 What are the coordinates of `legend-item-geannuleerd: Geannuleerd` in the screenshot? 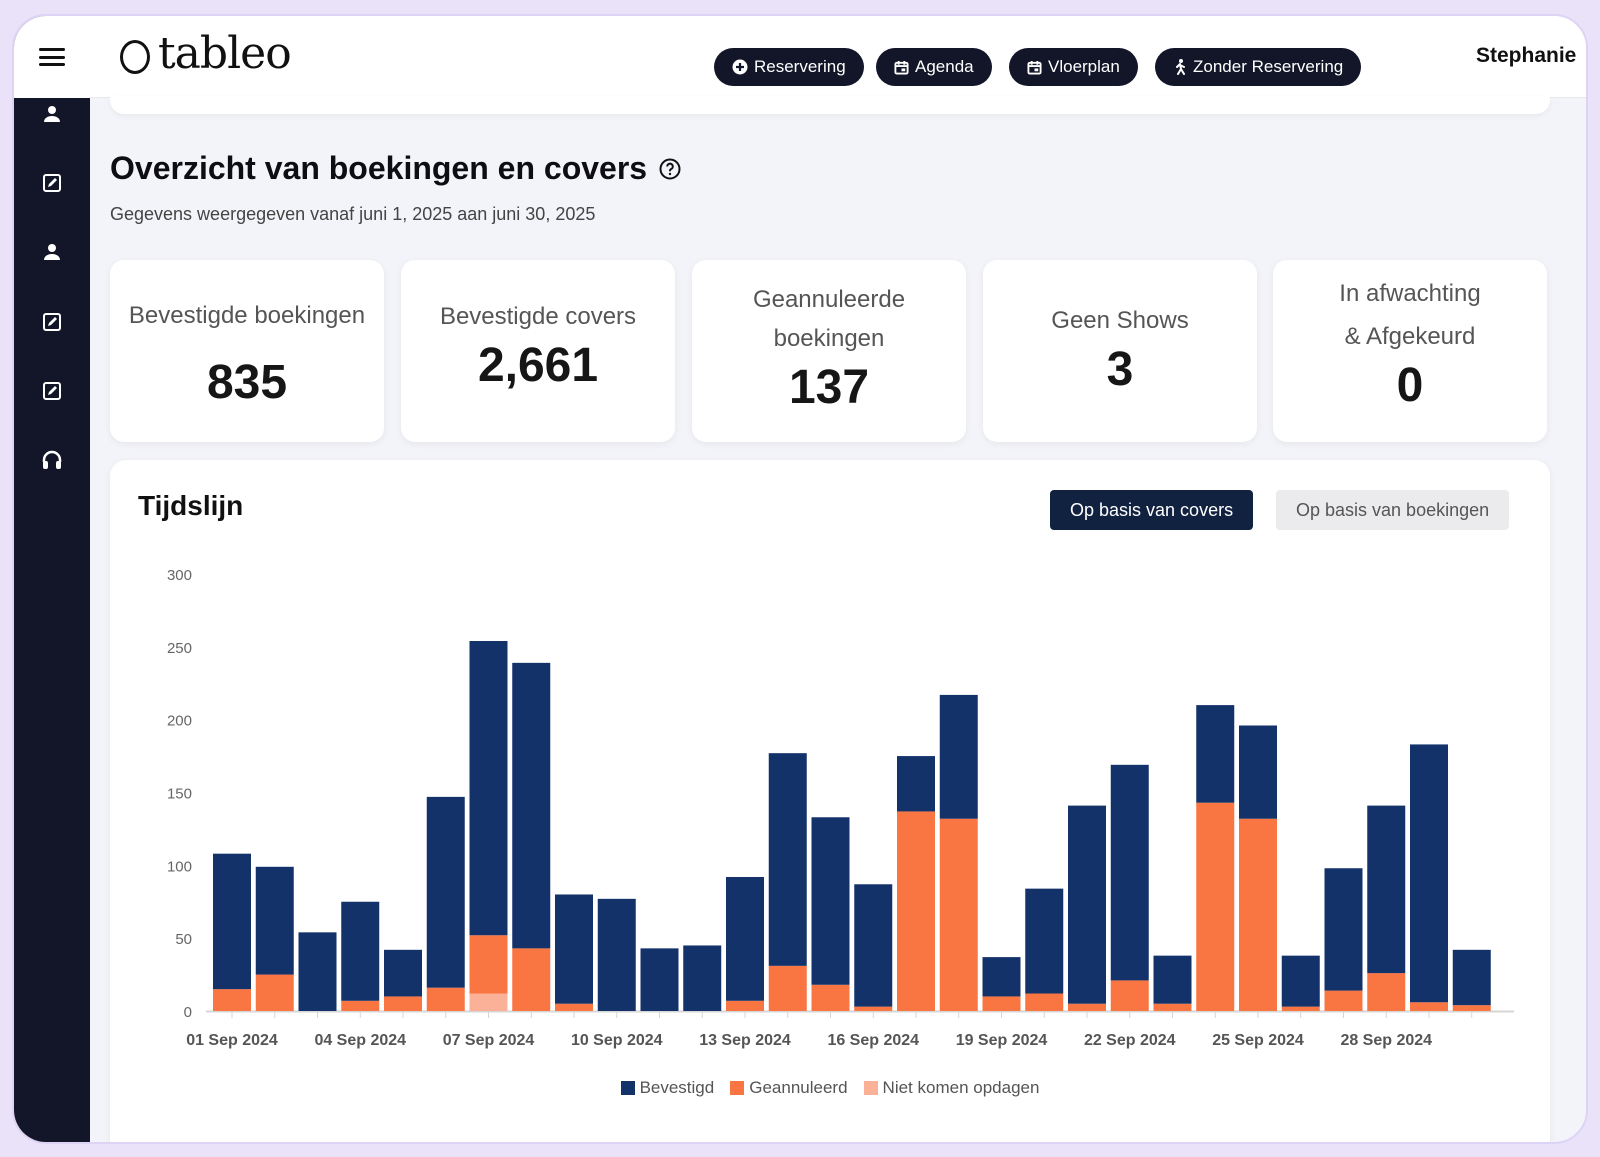 It's located at (789, 1088).